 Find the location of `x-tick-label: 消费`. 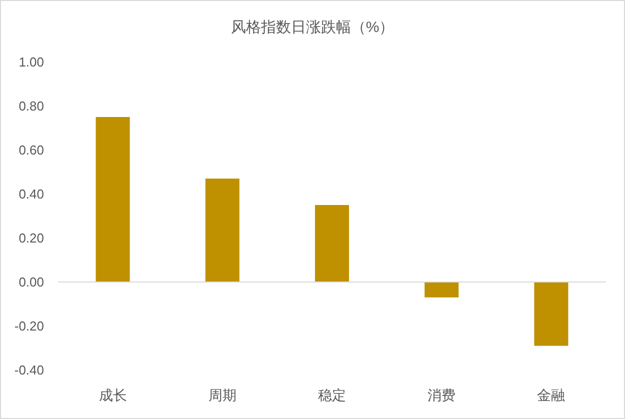

x-tick-label: 消费 is located at coordinates (442, 395).